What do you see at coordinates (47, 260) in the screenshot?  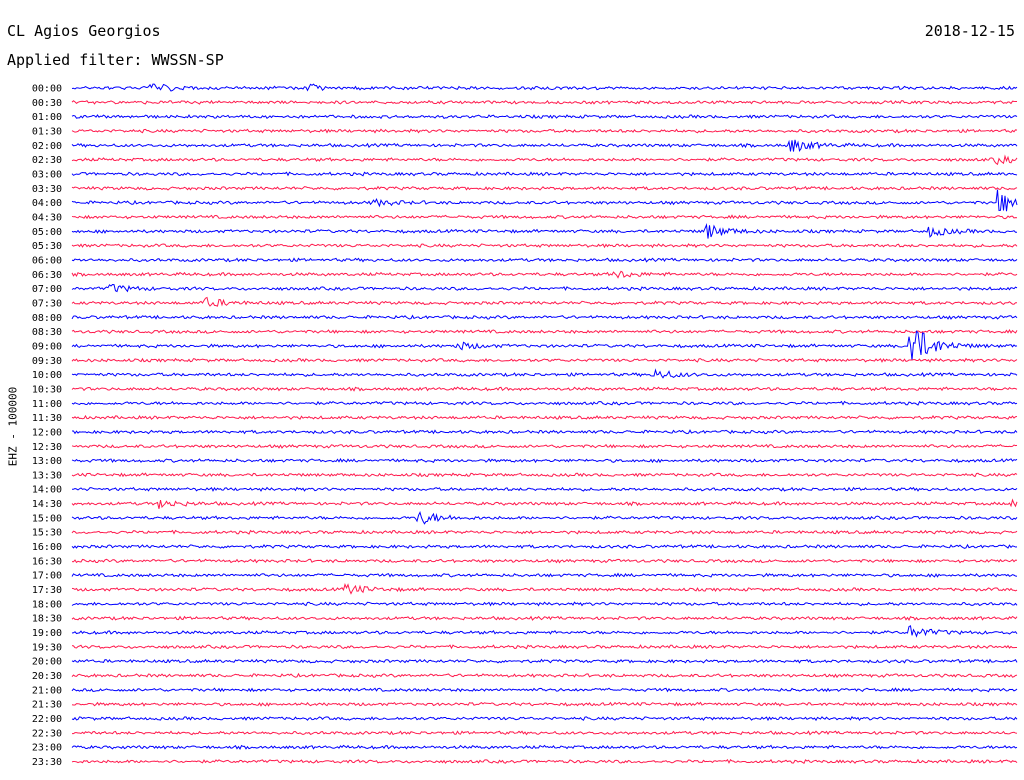 I see `row-time-label: 06:00` at bounding box center [47, 260].